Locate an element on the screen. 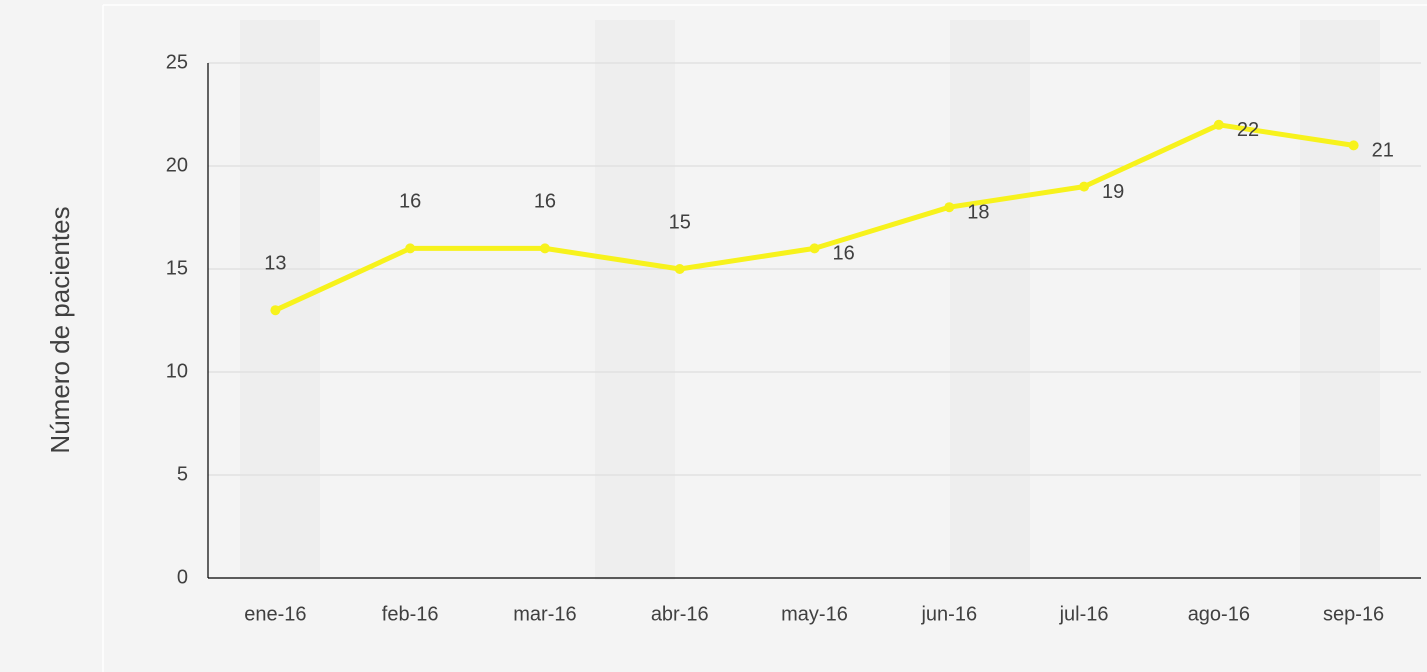 The height and width of the screenshot is (672, 1427). y-tick-label: 10 is located at coordinates (177, 371).